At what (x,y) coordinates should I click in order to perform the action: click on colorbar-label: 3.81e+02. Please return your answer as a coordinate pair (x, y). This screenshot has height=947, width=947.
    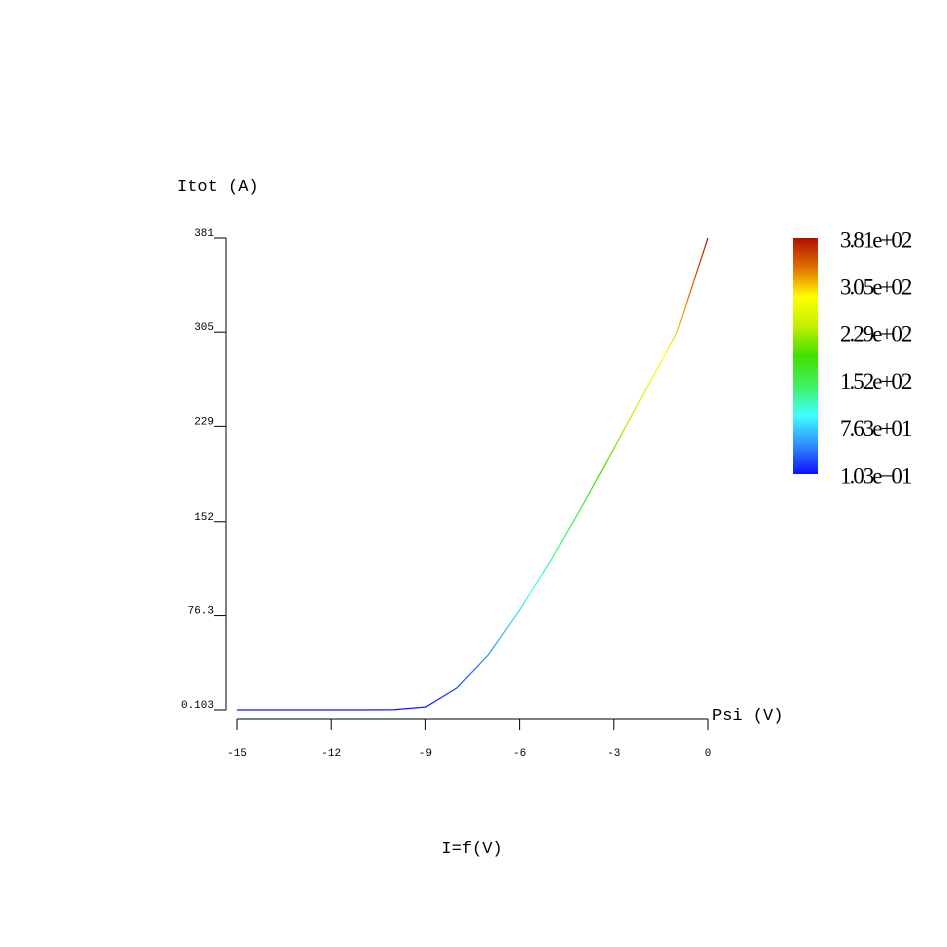
    Looking at the image, I should click on (876, 239).